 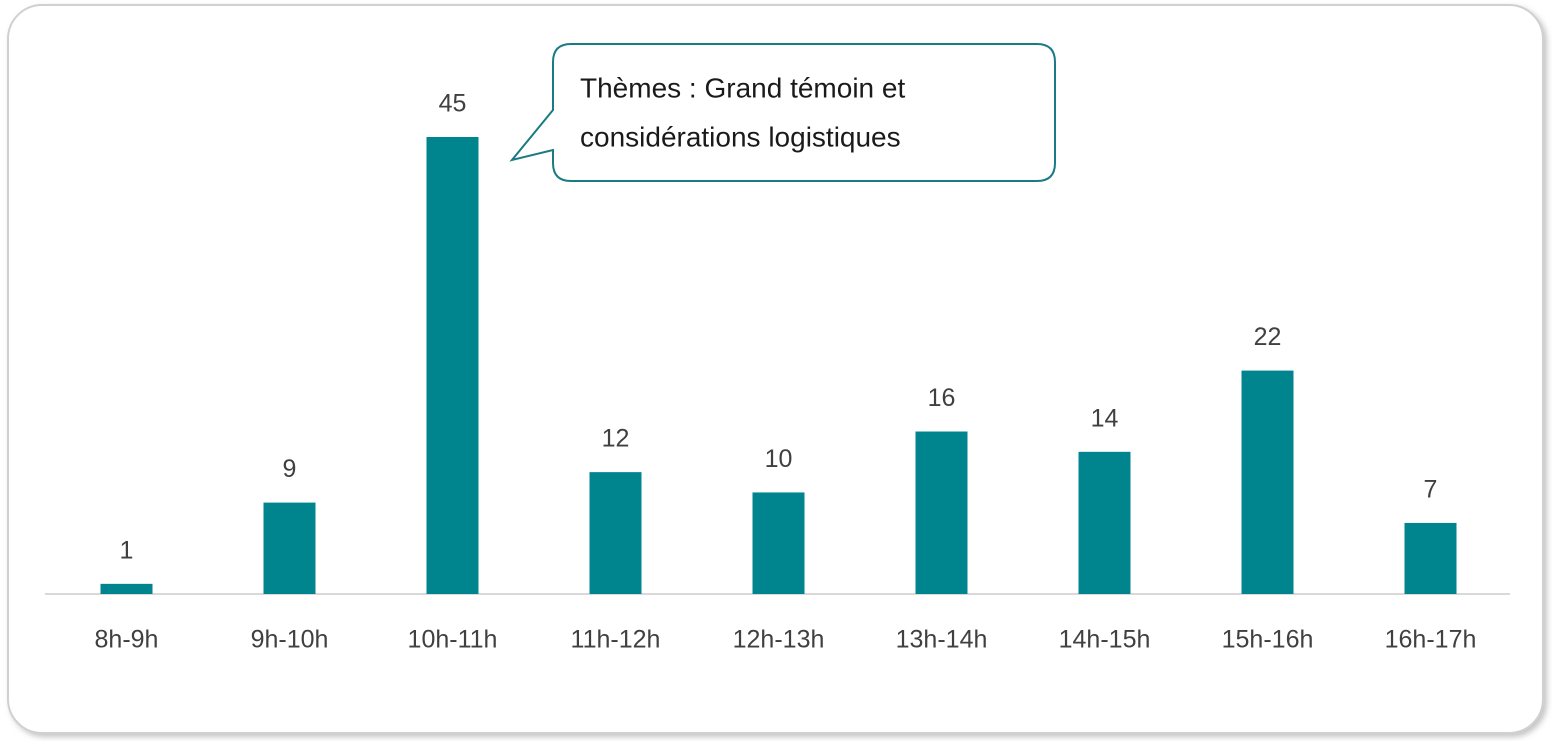 I want to click on x-tick-label: 9h-10h, so click(x=290, y=640).